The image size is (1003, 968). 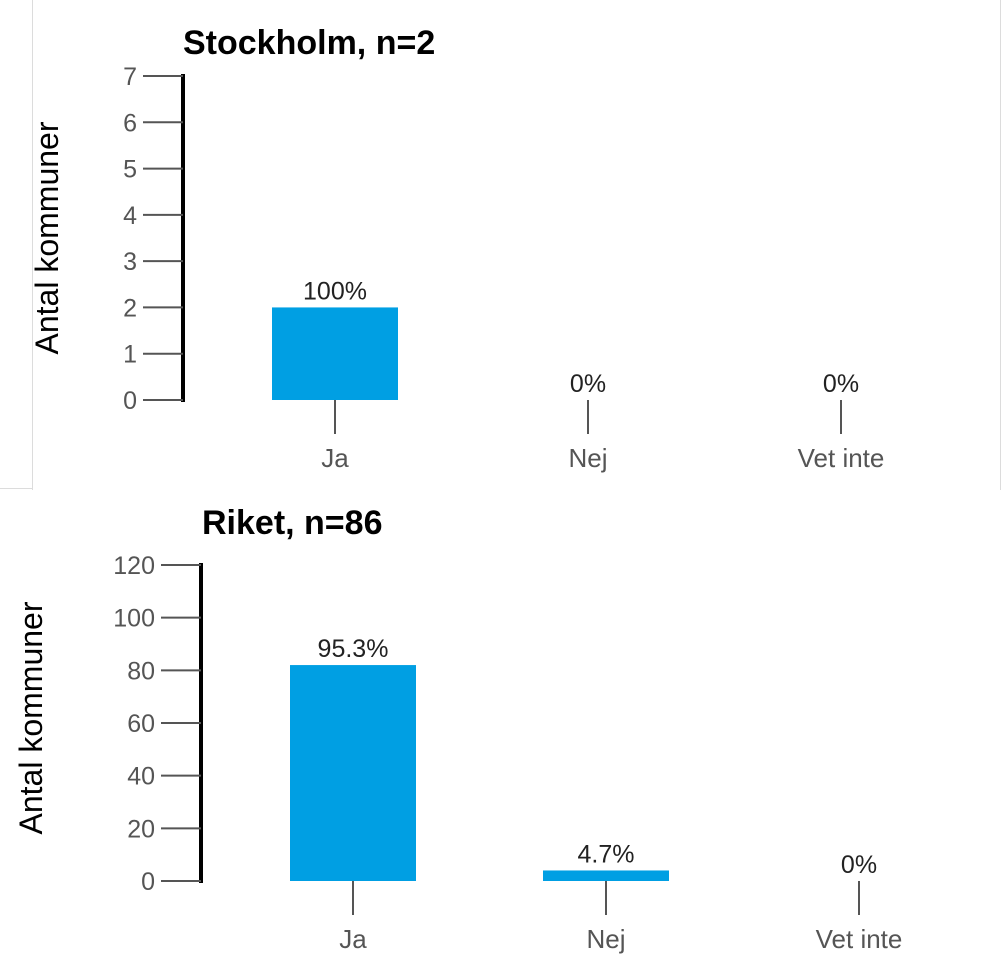 What do you see at coordinates (309, 43) in the screenshot?
I see `chart-title: Stockholm, n=2` at bounding box center [309, 43].